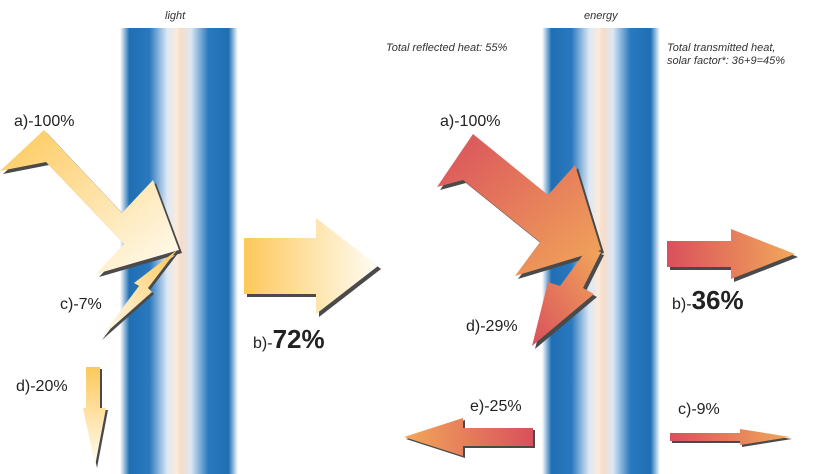  What do you see at coordinates (601, 16) in the screenshot?
I see `energy-caption: energy` at bounding box center [601, 16].